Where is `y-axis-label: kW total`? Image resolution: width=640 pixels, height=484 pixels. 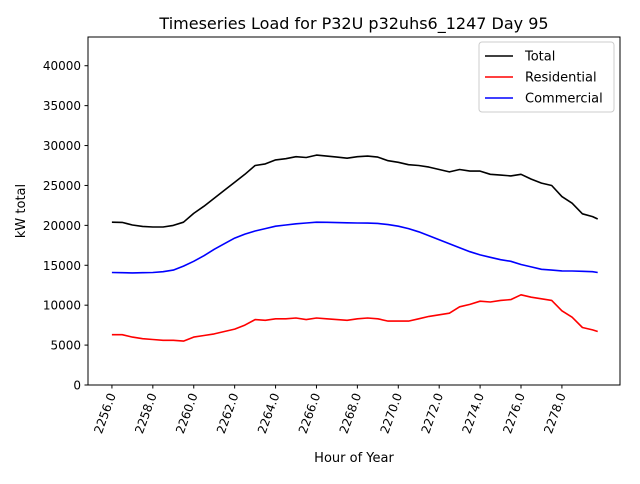
y-axis-label: kW total is located at coordinates (21, 211).